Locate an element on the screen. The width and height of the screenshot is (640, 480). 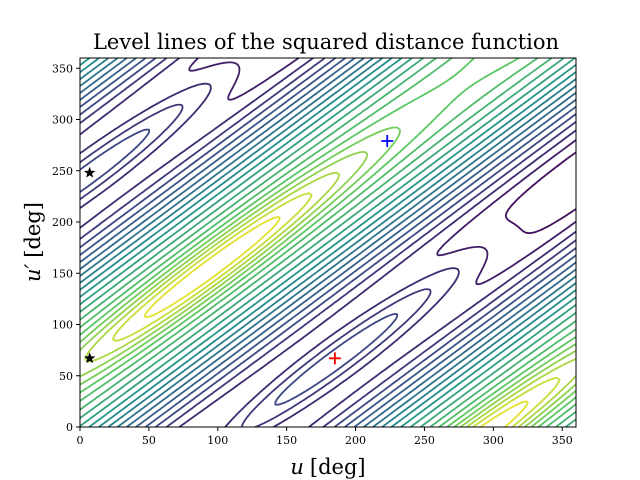
y-tick-label: 150 is located at coordinates (62, 273).